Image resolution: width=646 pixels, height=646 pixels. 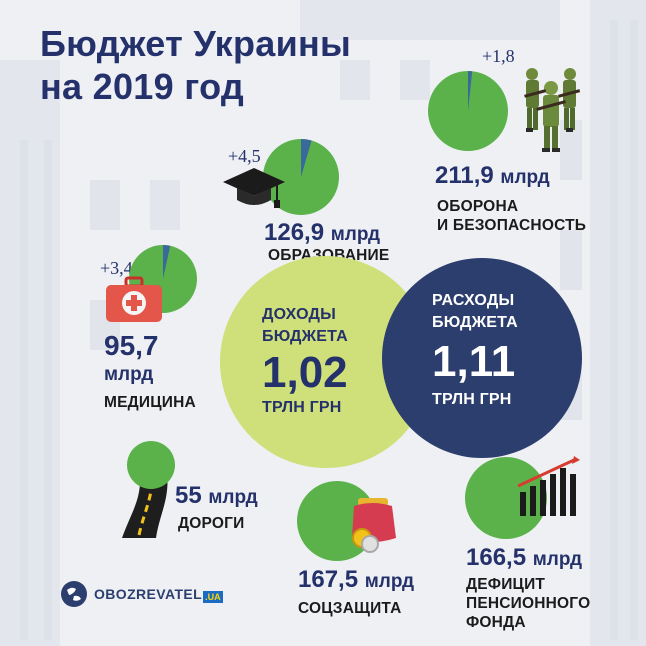 I want to click on medicine-delta: +3,4, so click(x=116, y=268).